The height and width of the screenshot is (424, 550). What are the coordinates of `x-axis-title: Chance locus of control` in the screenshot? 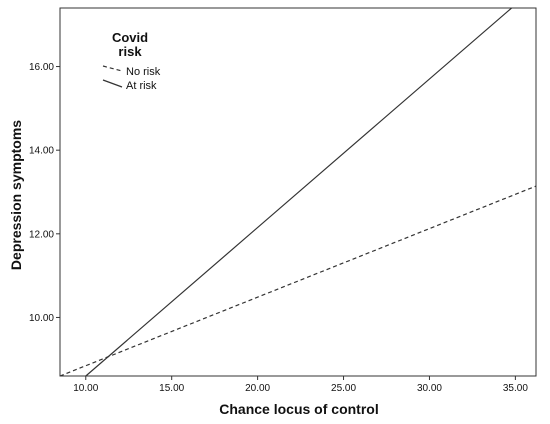 It's located at (298, 409).